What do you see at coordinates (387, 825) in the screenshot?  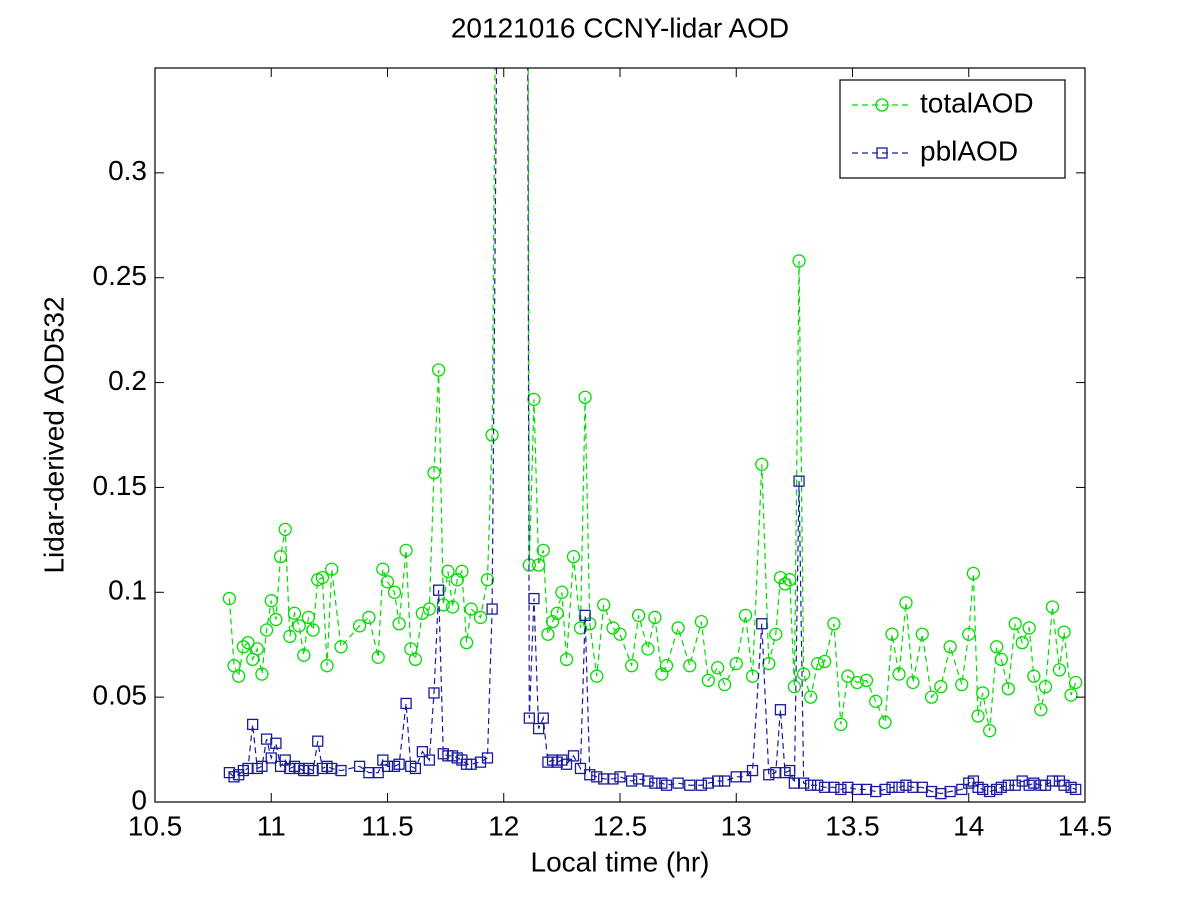 I see `x-tick-label: 11.5` at bounding box center [387, 825].